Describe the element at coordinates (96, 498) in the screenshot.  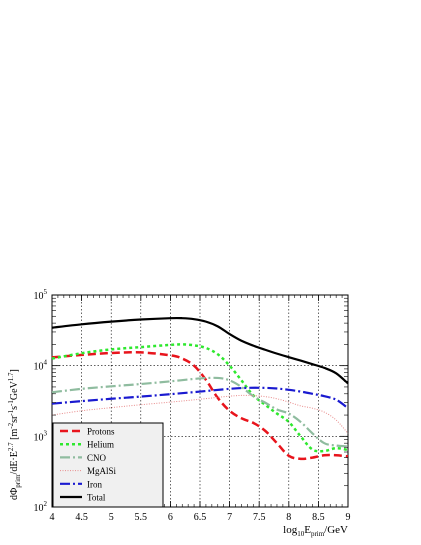
I see `legend-label-total: Total` at that location.